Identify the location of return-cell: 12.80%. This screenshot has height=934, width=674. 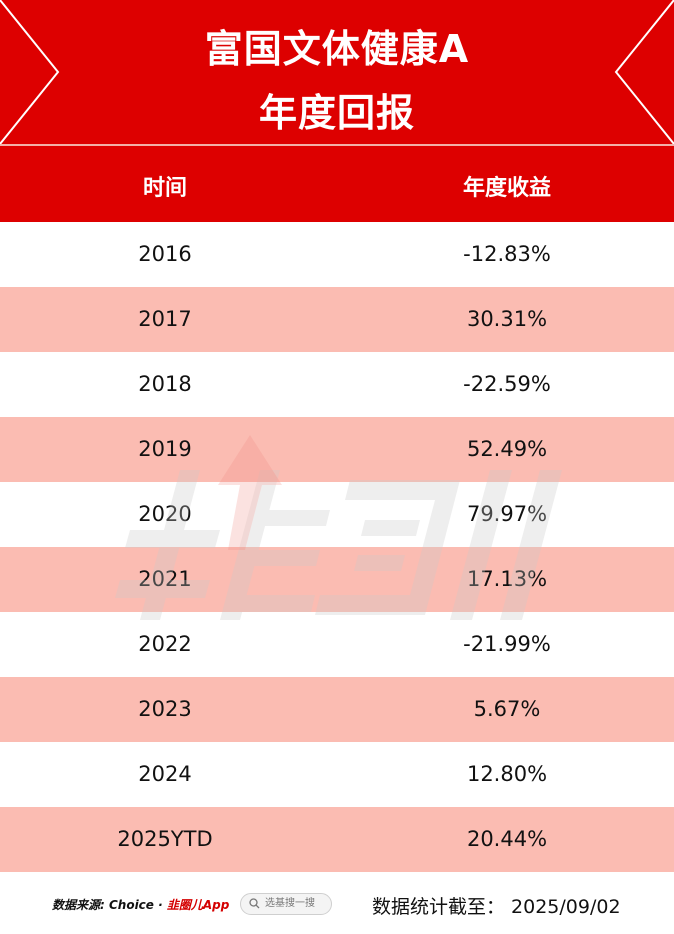
(507, 774).